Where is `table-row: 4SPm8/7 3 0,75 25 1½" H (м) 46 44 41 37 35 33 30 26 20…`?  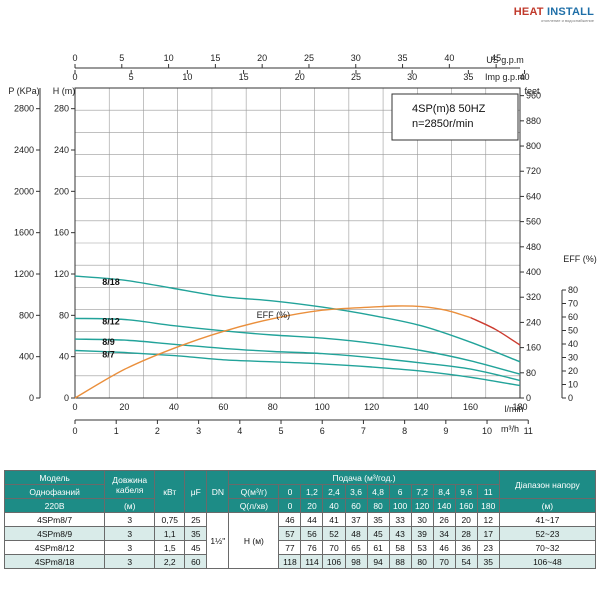
table-row: 4SPm8/7 3 0,75 25 1½" H (м) 46 44 41 37 35 33 30 26 20… is located at coordinates (300, 540).